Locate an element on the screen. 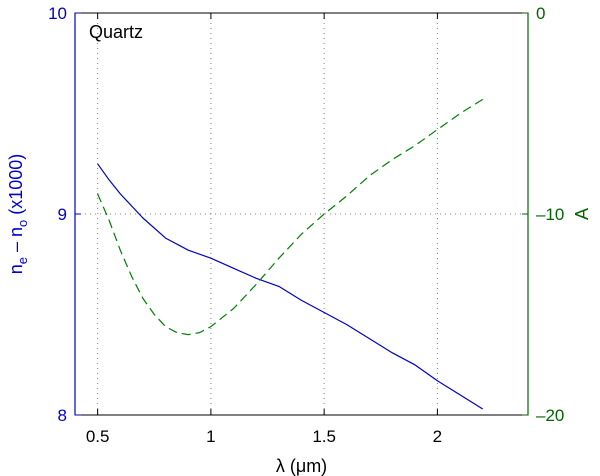 The width and height of the screenshot is (600, 476). x-axis-label-suffix: m) is located at coordinates (316, 466).